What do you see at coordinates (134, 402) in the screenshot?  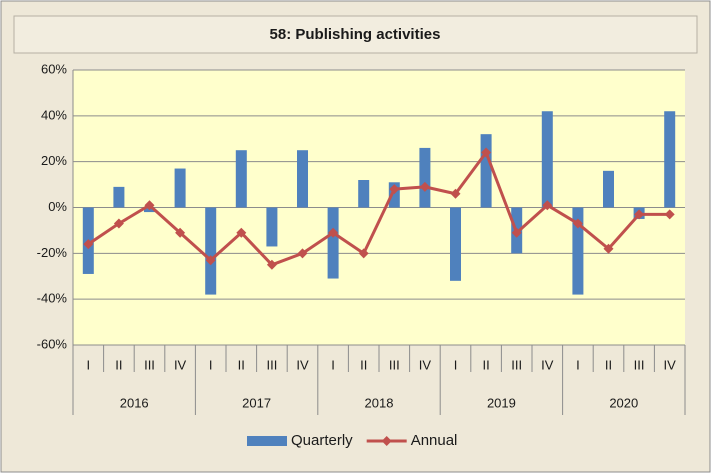 I see `group-label: 2016` at bounding box center [134, 402].